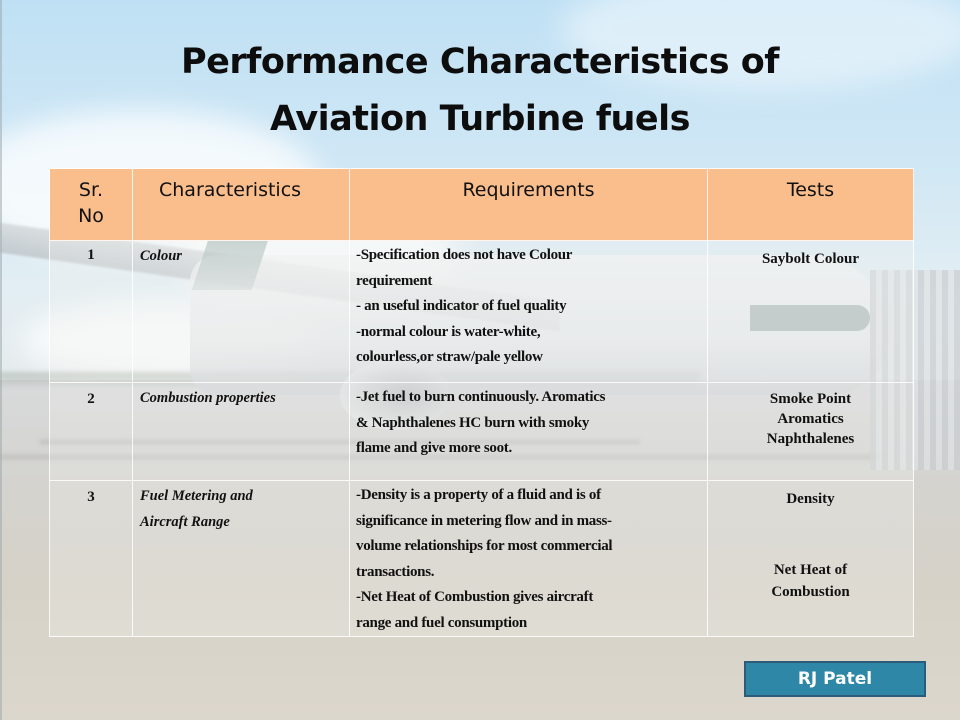 The width and height of the screenshot is (960, 720). What do you see at coordinates (810, 204) in the screenshot?
I see `header-tests: Tests` at bounding box center [810, 204].